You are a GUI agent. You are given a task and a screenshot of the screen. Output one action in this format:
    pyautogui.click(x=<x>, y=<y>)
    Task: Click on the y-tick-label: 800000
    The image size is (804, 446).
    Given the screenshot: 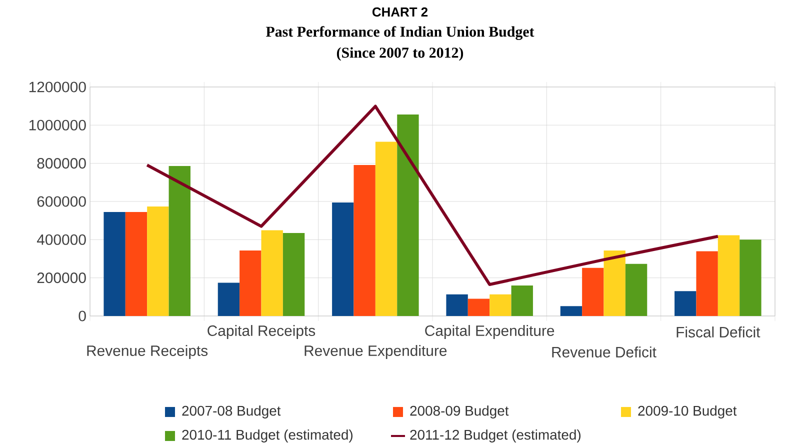 What is the action you would take?
    pyautogui.click(x=61, y=163)
    